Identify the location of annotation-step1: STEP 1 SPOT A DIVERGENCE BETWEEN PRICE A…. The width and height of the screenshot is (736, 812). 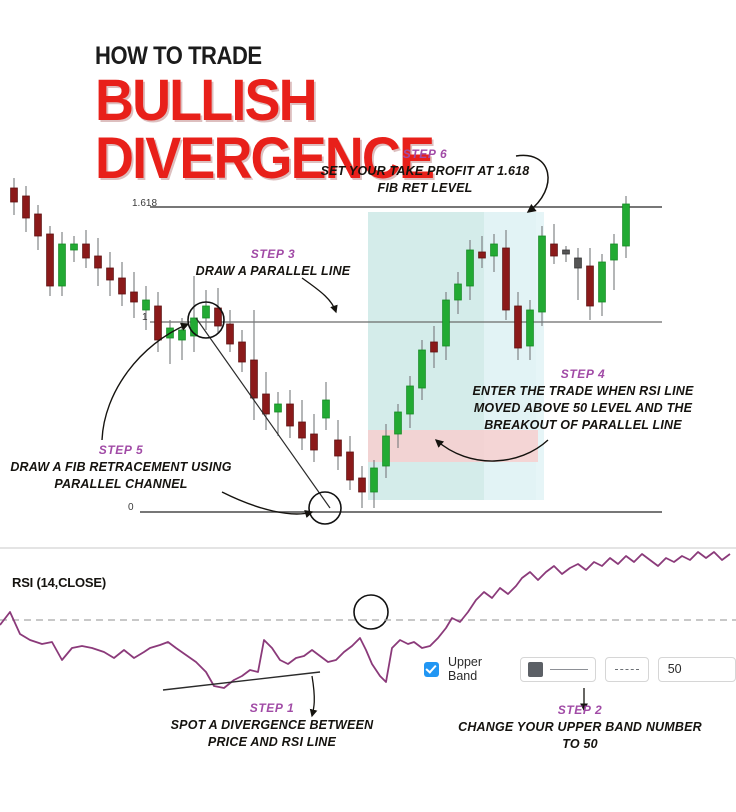
(272, 725).